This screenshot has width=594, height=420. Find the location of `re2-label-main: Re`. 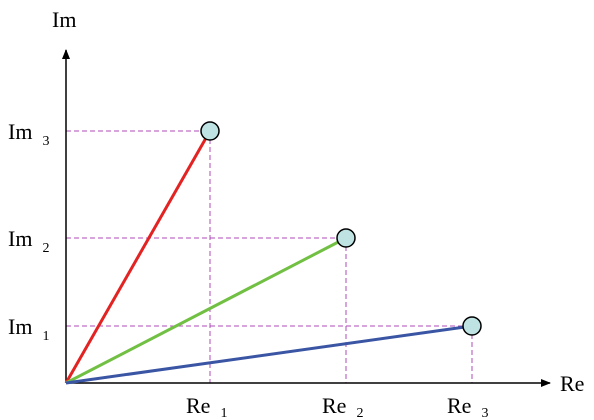

re2-label-main: Re is located at coordinates (334, 405).